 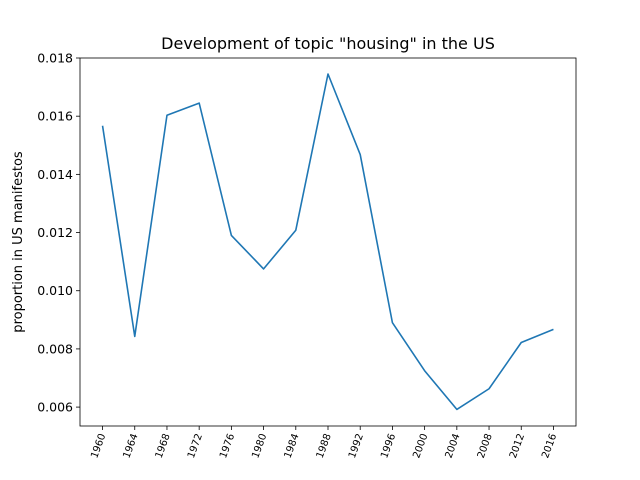 What do you see at coordinates (131, 446) in the screenshot?
I see `x-tick-label: 1964` at bounding box center [131, 446].